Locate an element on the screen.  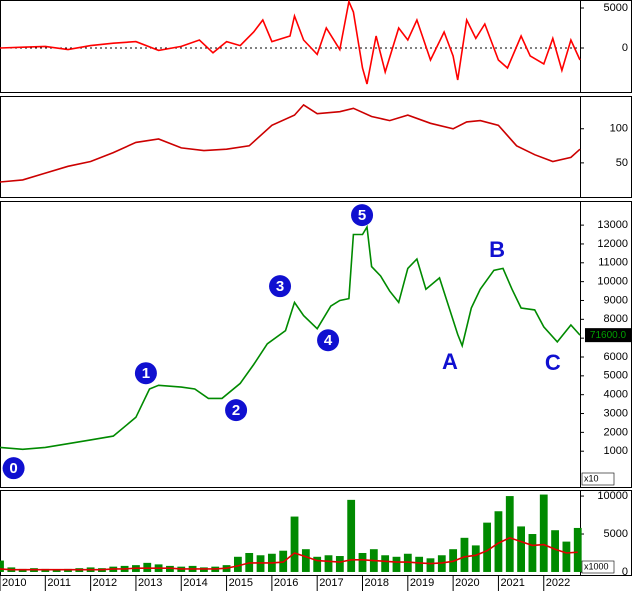
wave-label: 2 is located at coordinates (236, 410).